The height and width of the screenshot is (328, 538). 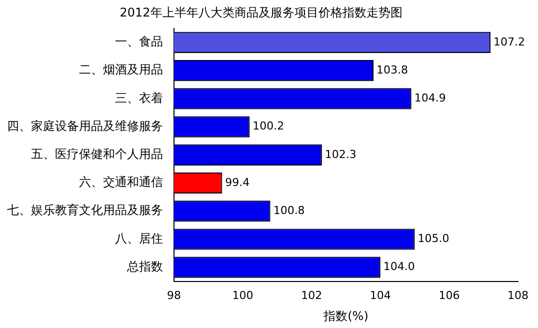 What do you see at coordinates (261, 12) in the screenshot?
I see `chart-title: 2012年上半年八大类商品及服务项目价格指数走势图` at bounding box center [261, 12].